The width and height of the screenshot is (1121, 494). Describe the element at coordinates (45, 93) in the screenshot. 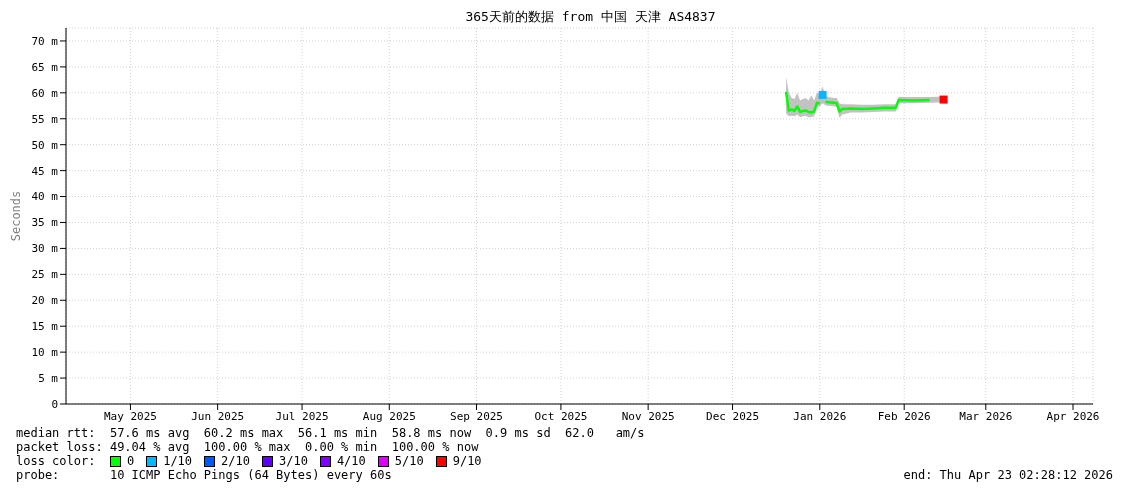

I see `y-tick-label: 60 m` at that location.